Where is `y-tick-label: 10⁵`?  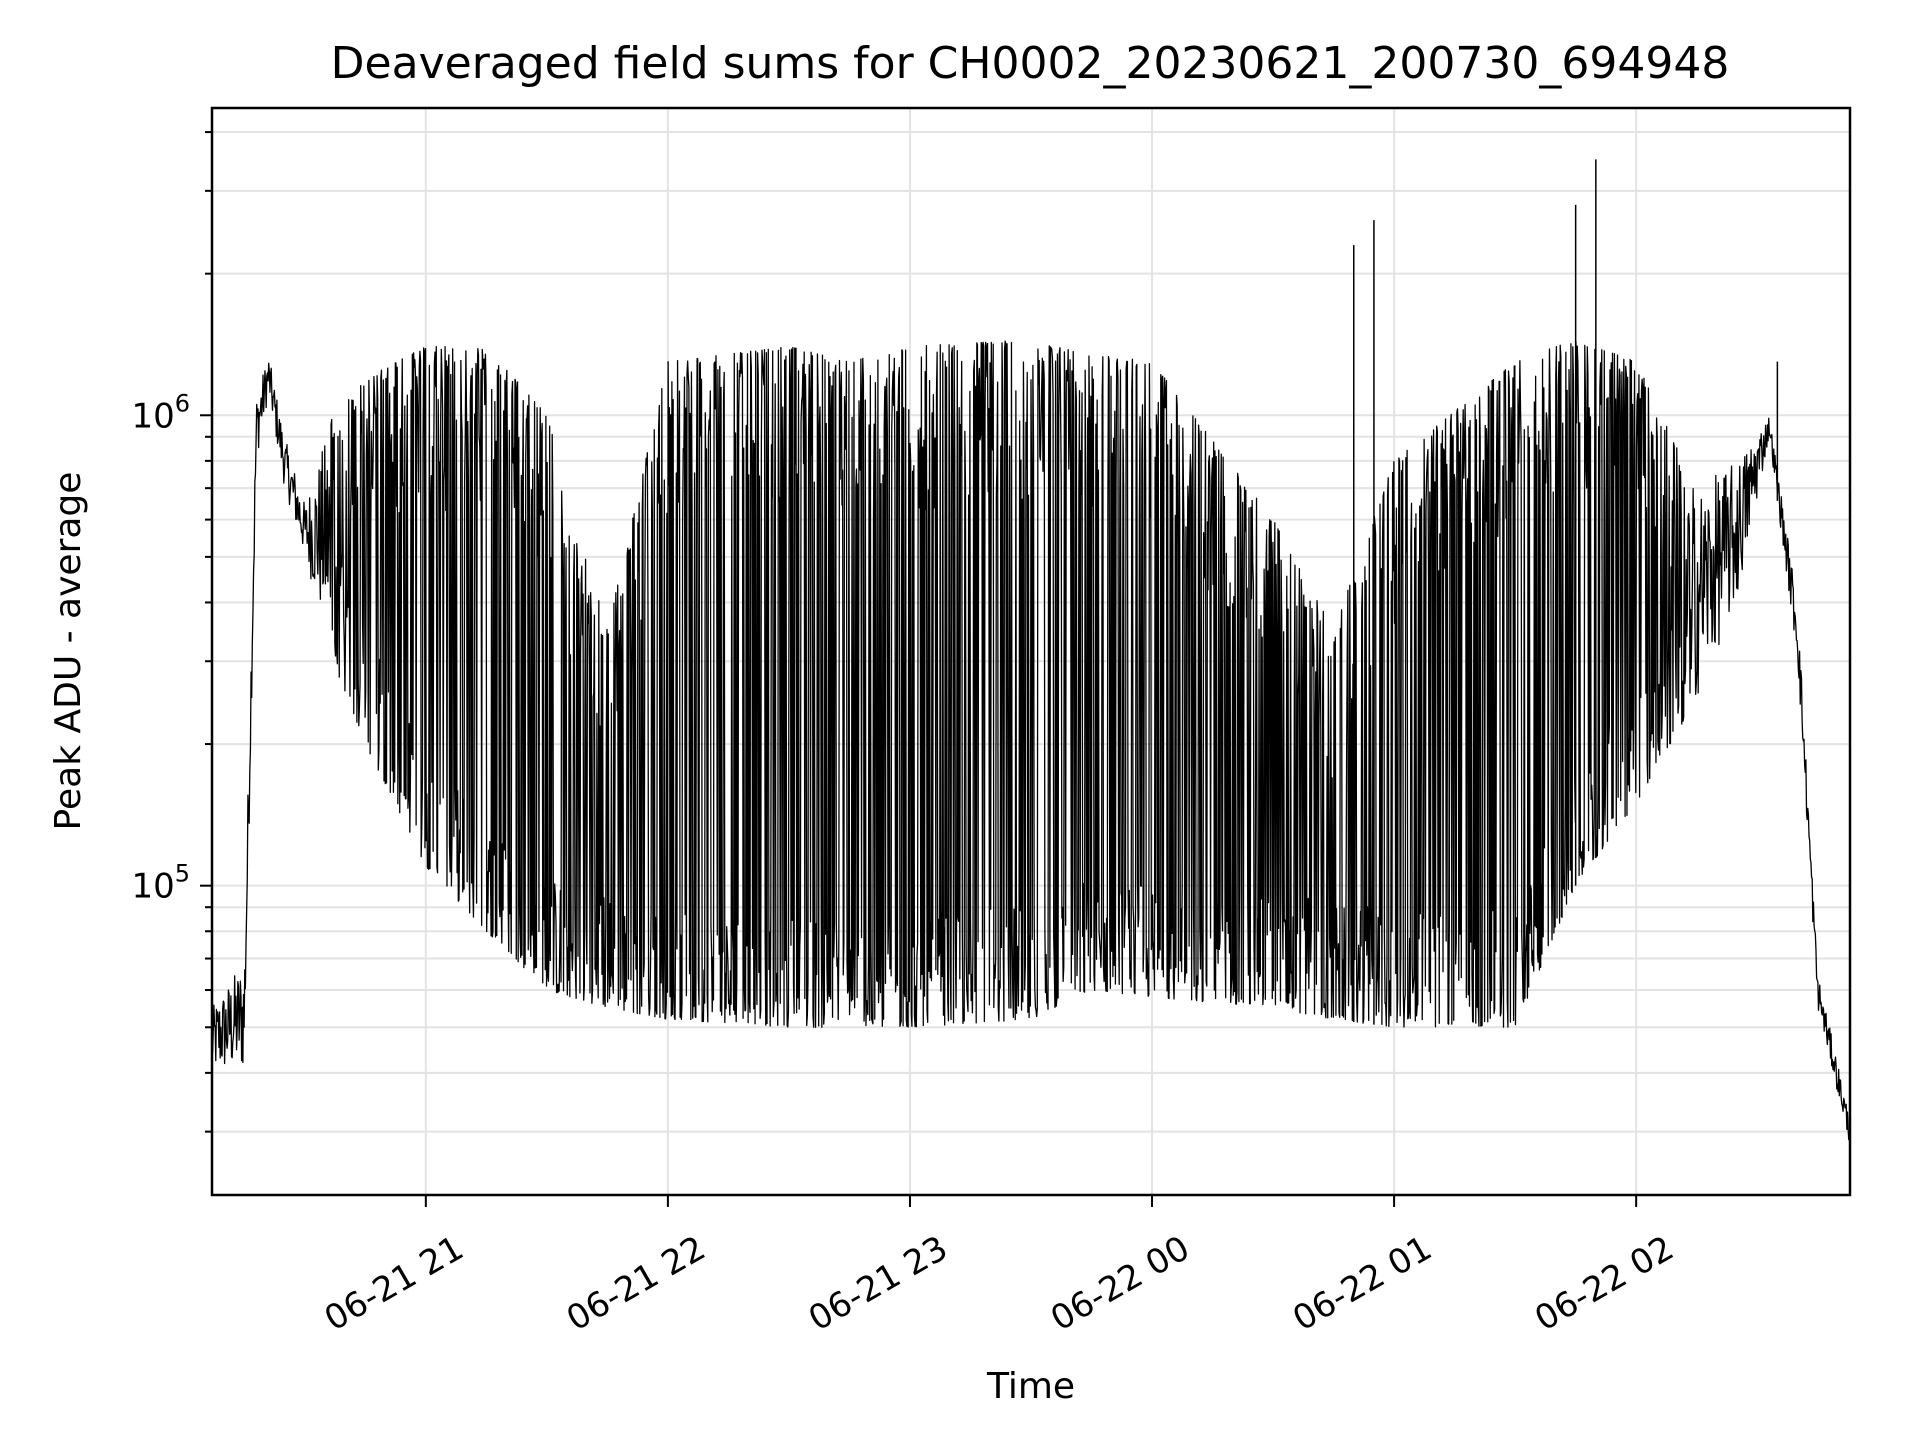 y-tick-label: 10⁵ is located at coordinates (160, 883).